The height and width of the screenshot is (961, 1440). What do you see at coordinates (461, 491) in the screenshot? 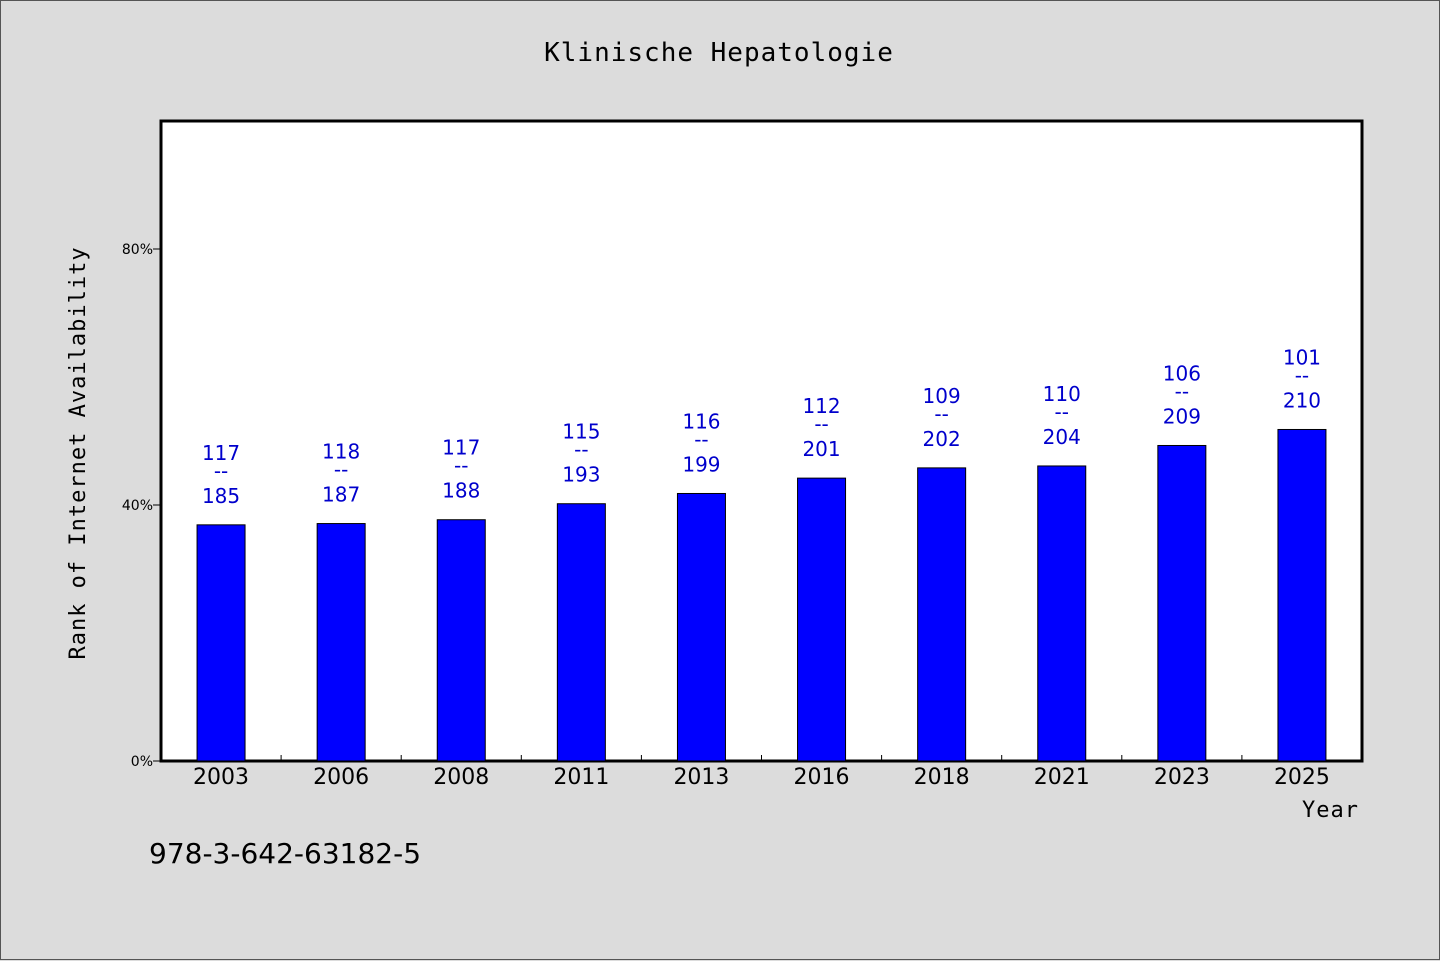
I see `bar-label-bottom: 188` at bounding box center [461, 491].